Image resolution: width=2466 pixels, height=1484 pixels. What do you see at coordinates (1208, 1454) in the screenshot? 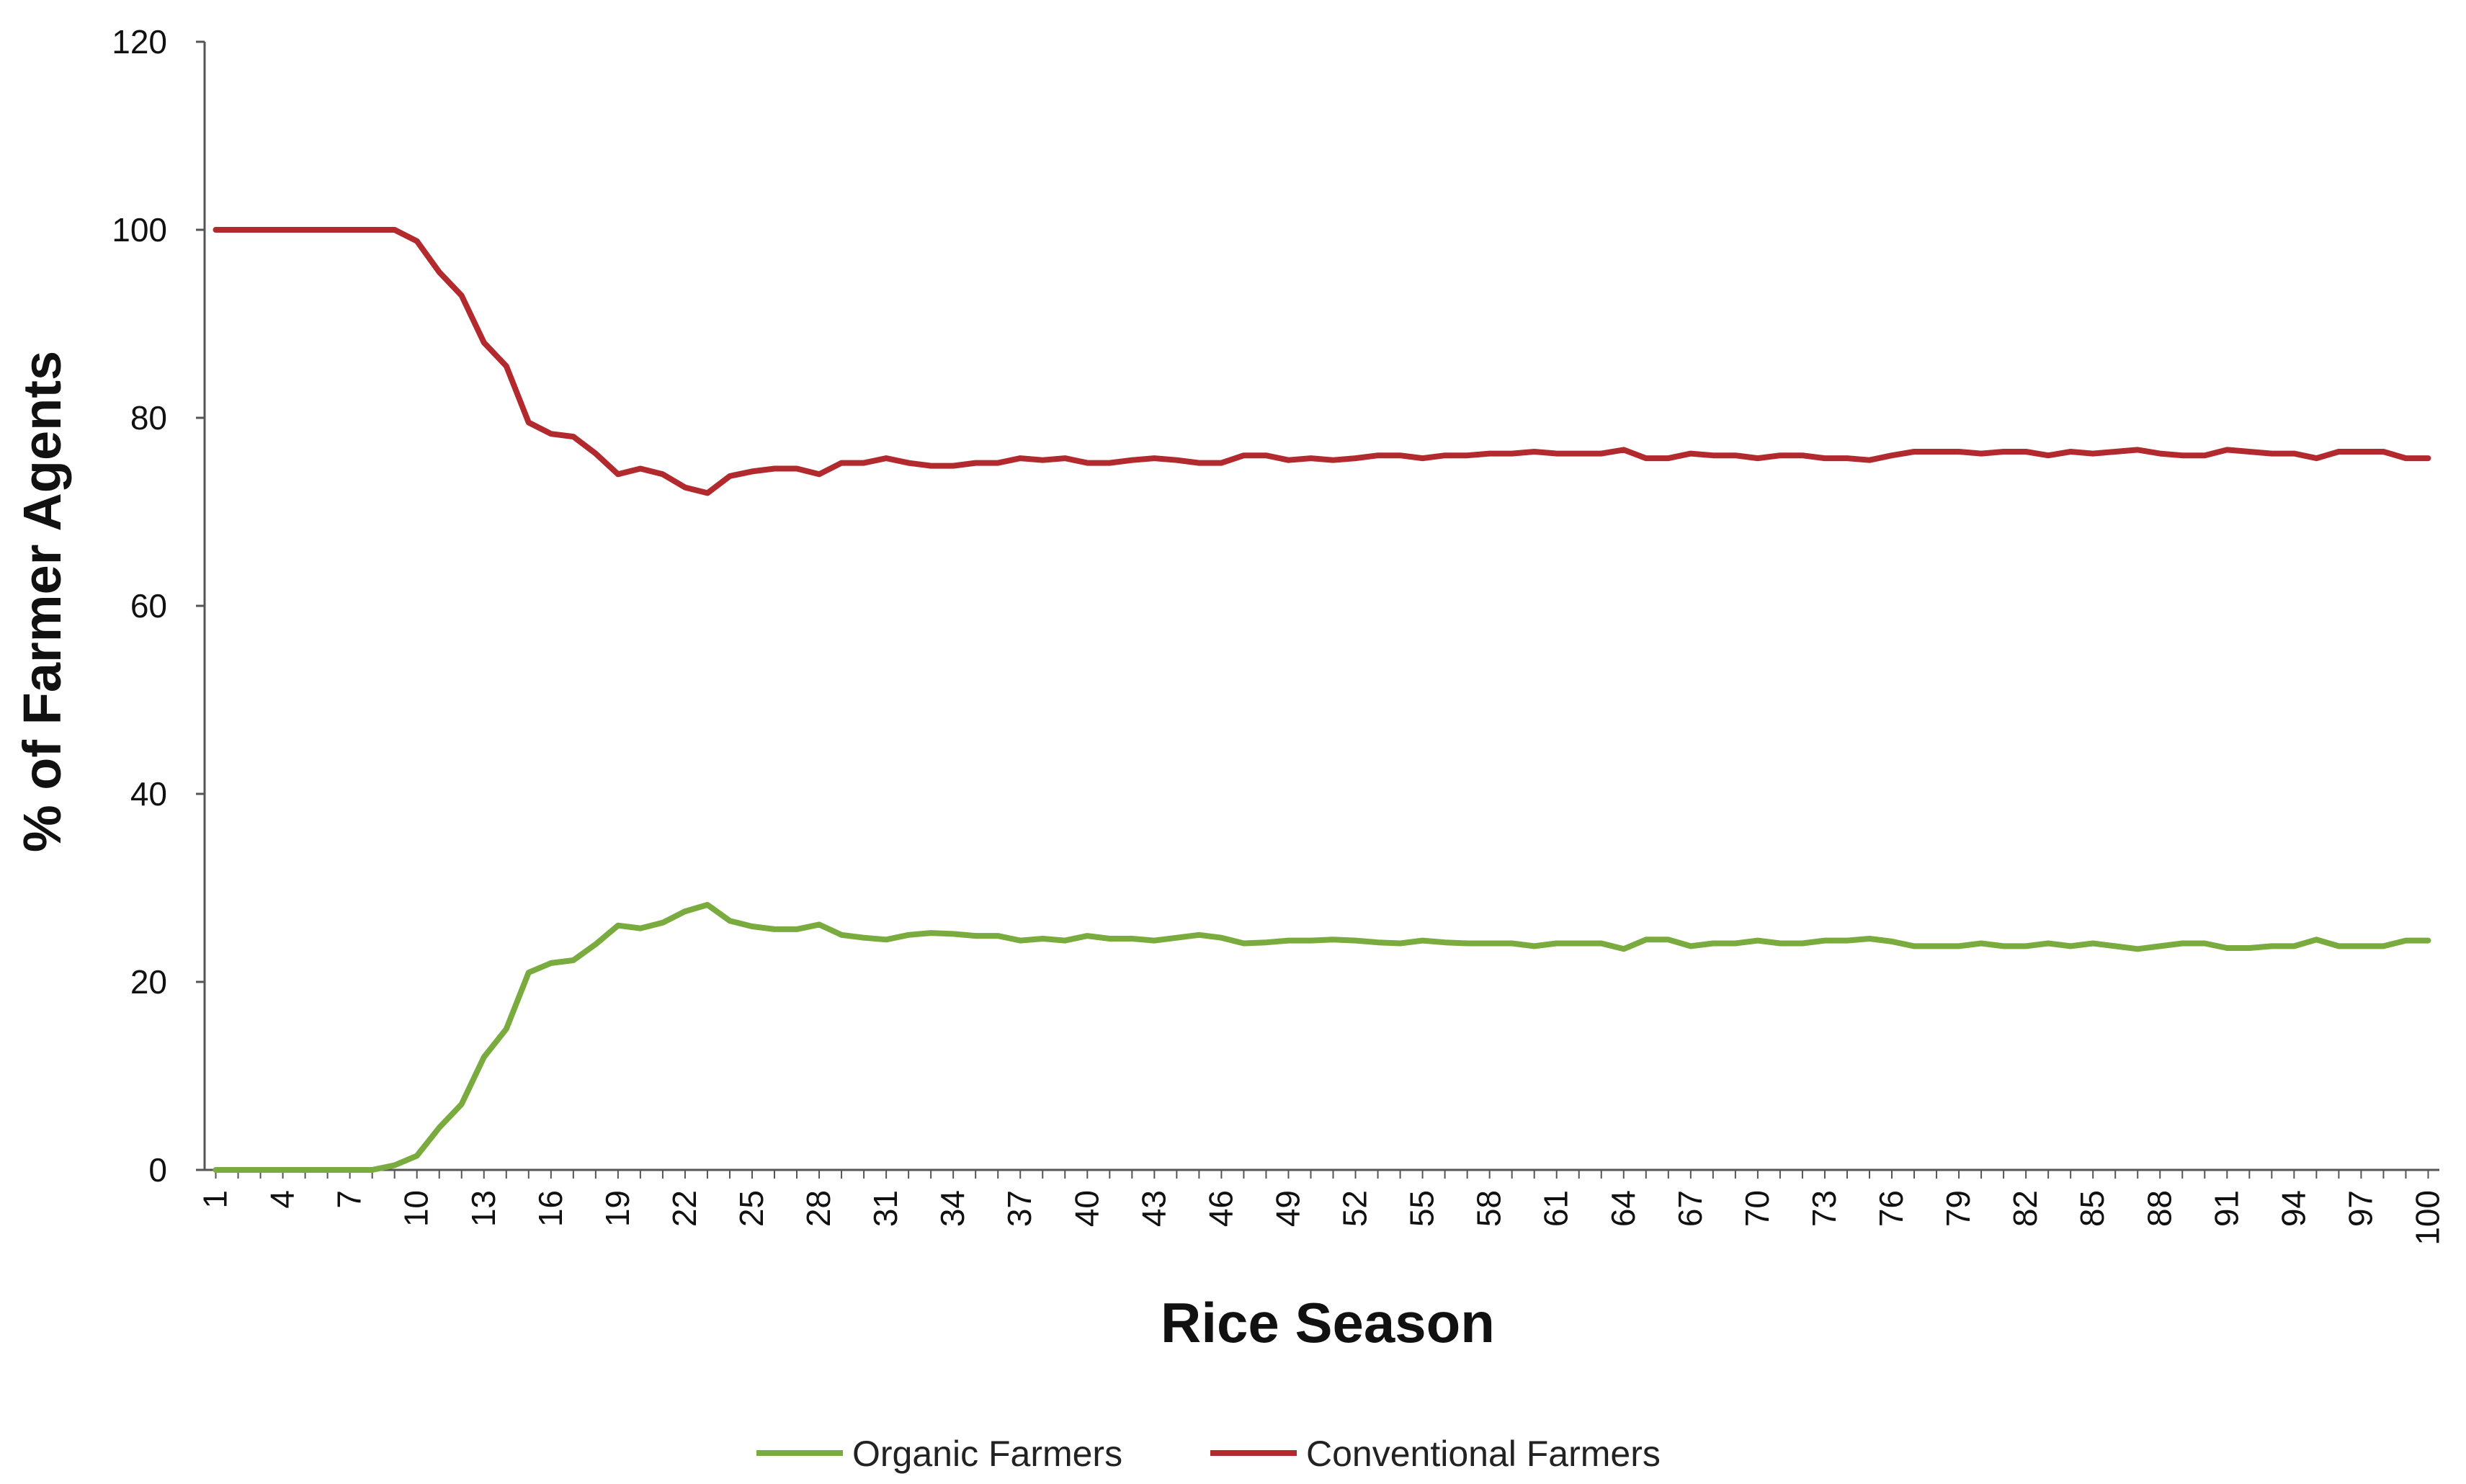
I see `legend: Organic Farmers Conventional Farmers` at bounding box center [1208, 1454].